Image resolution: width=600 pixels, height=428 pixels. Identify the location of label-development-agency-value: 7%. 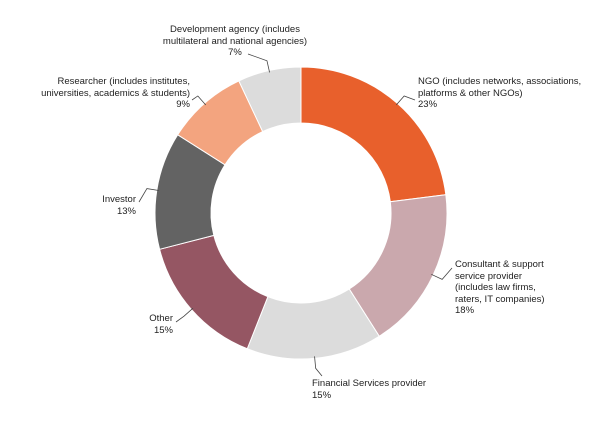
(235, 52).